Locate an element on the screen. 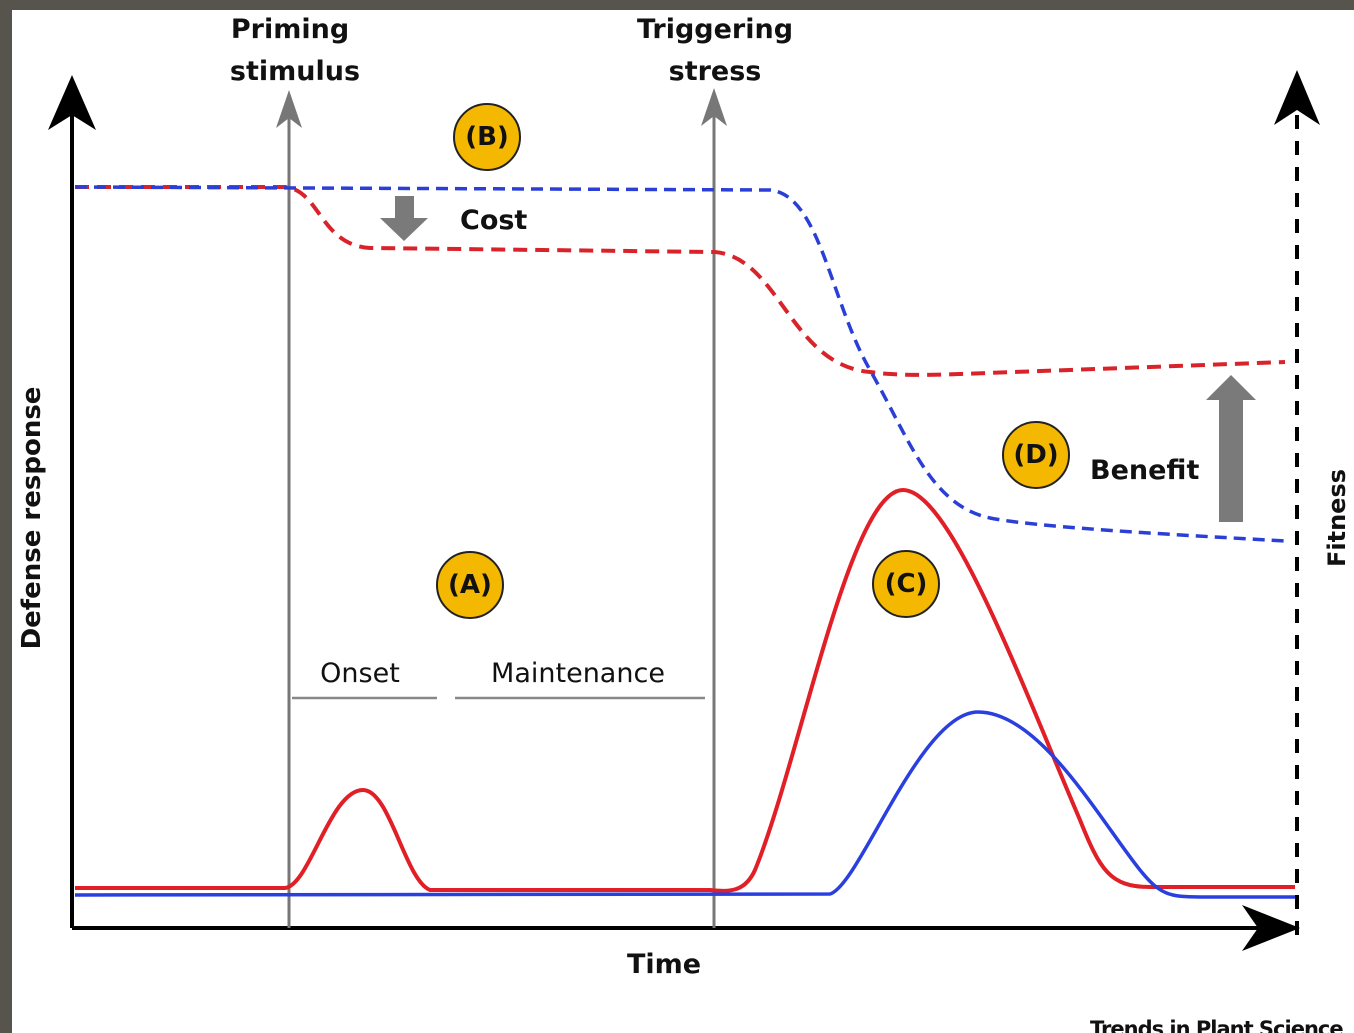  credit: Trends in Plant Science is located at coordinates (1216, 1025).